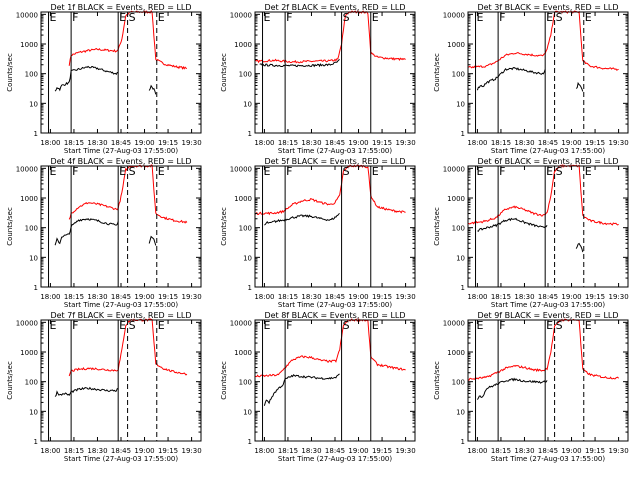  Describe the element at coordinates (120, 7) in the screenshot. I see `chart-title: Det 1f BLACK = Events, RED = LLD` at that location.